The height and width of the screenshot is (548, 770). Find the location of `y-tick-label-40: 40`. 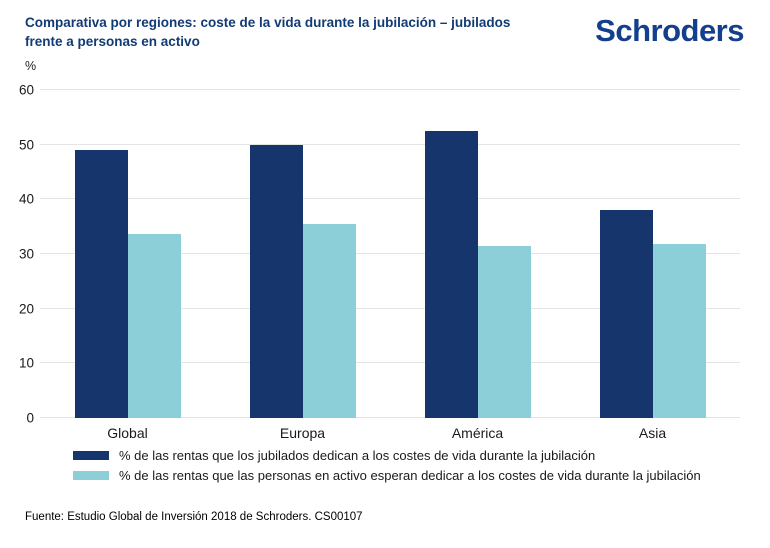

y-tick-label-40: 40 is located at coordinates (26, 199).